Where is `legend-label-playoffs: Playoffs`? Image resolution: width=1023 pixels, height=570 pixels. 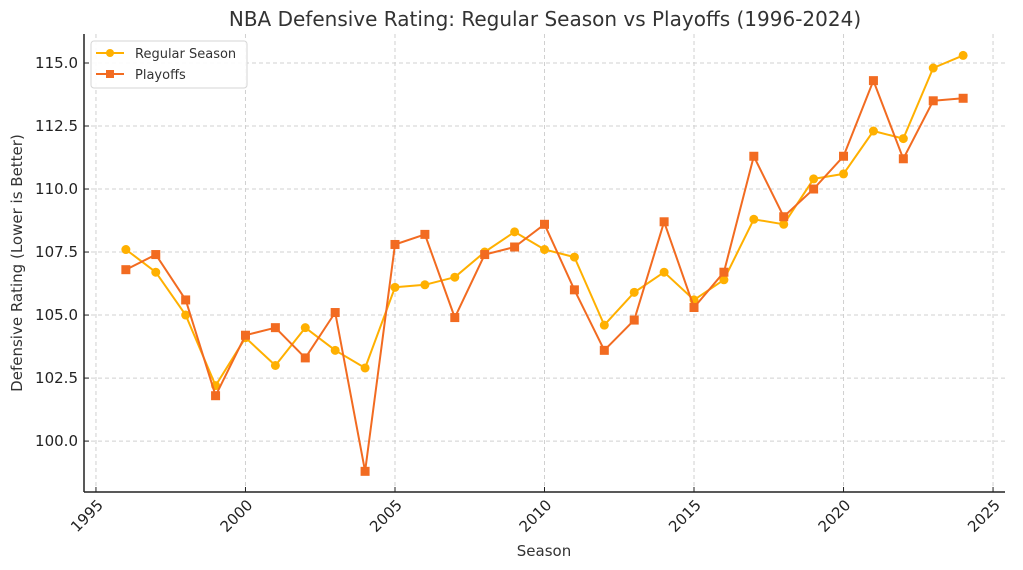 legend-label-playoffs: Playoffs is located at coordinates (160, 75).